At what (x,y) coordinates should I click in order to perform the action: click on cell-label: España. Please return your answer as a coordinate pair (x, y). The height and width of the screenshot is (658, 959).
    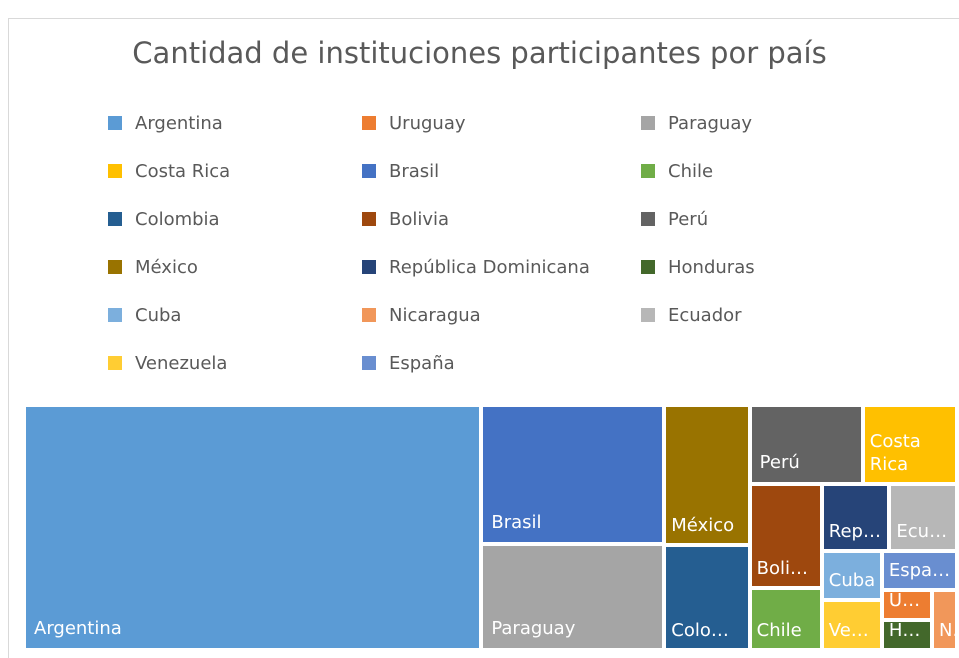
    Looking at the image, I should click on (921, 571).